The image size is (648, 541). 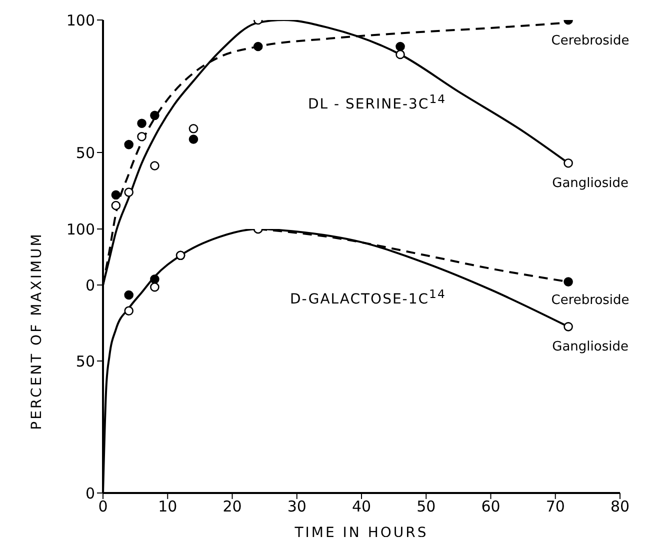 What do you see at coordinates (368, 297) in the screenshot?
I see `annotation: D-GALACTOSE-1C$^{14}$` at bounding box center [368, 297].